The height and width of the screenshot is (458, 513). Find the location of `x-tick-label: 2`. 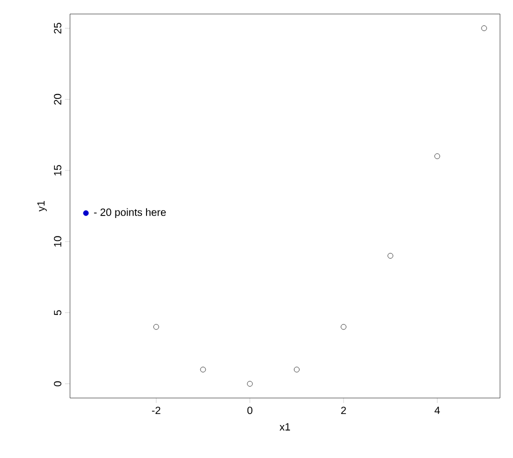

x-tick-label: 2 is located at coordinates (343, 410).